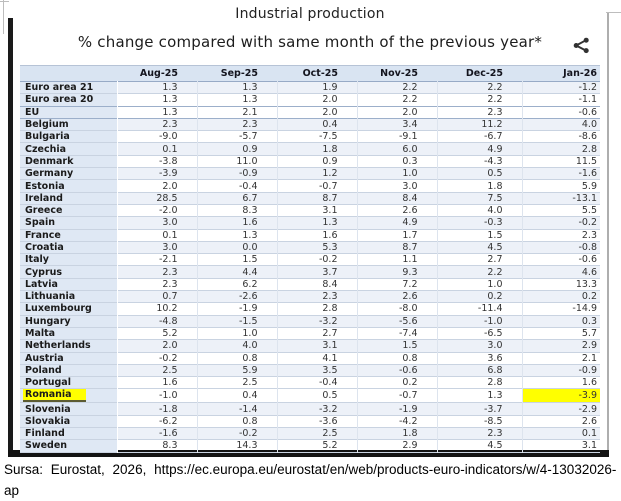 Image resolution: width=621 pixels, height=501 pixels. What do you see at coordinates (396, 259) in the screenshot?
I see `value-cell: 1.1` at bounding box center [396, 259].